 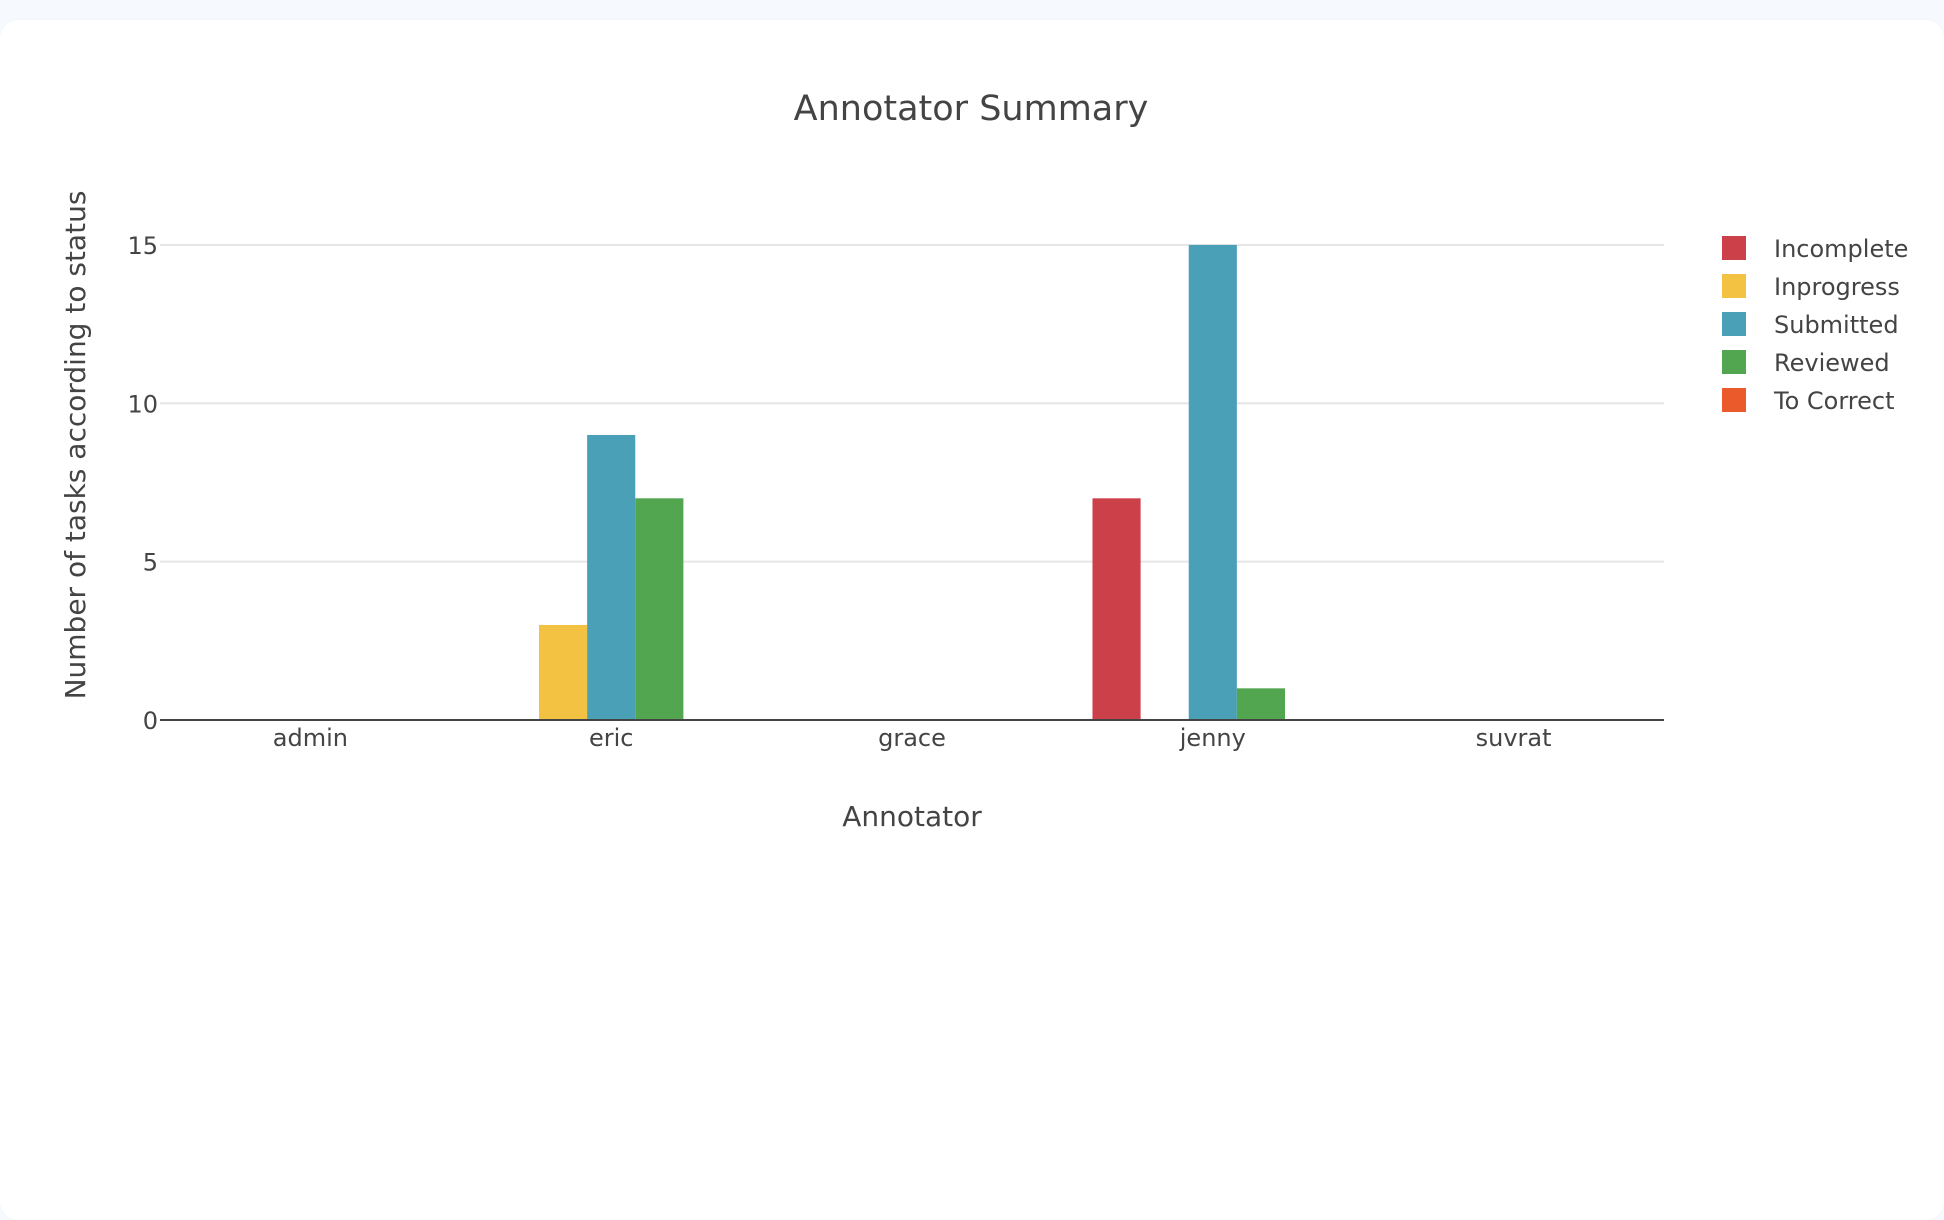 What do you see at coordinates (912, 482) in the screenshot?
I see `bars` at bounding box center [912, 482].